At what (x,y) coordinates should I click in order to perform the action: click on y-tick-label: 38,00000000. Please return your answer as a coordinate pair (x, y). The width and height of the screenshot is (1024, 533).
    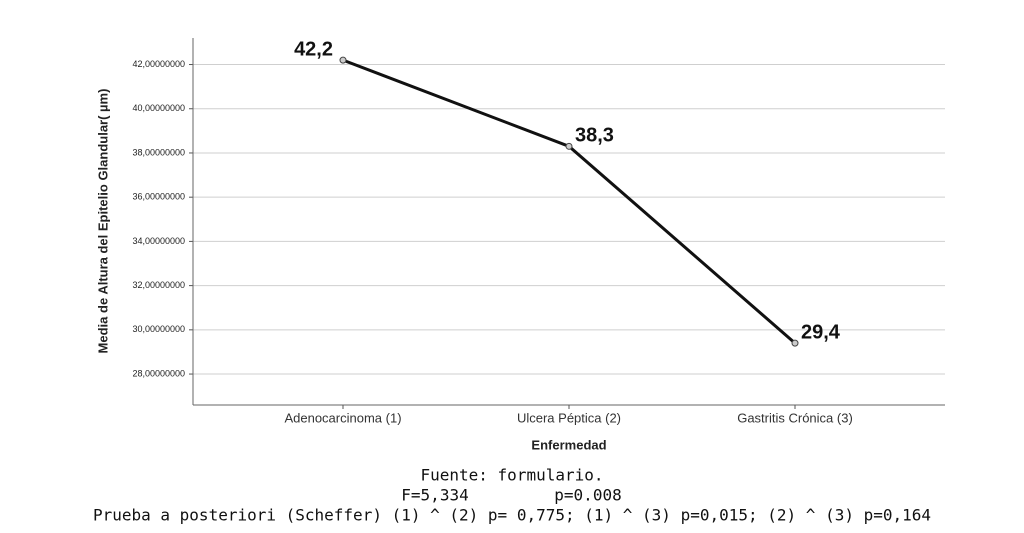
    Looking at the image, I should click on (158, 152).